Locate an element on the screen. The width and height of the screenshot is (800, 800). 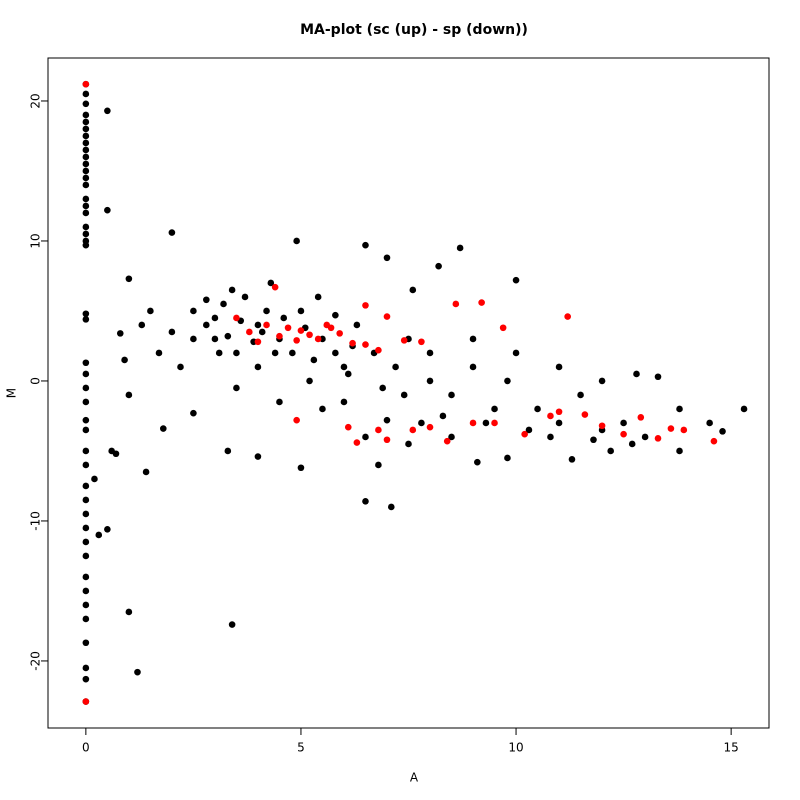
x-tick-label: 0 is located at coordinates (86, 748).